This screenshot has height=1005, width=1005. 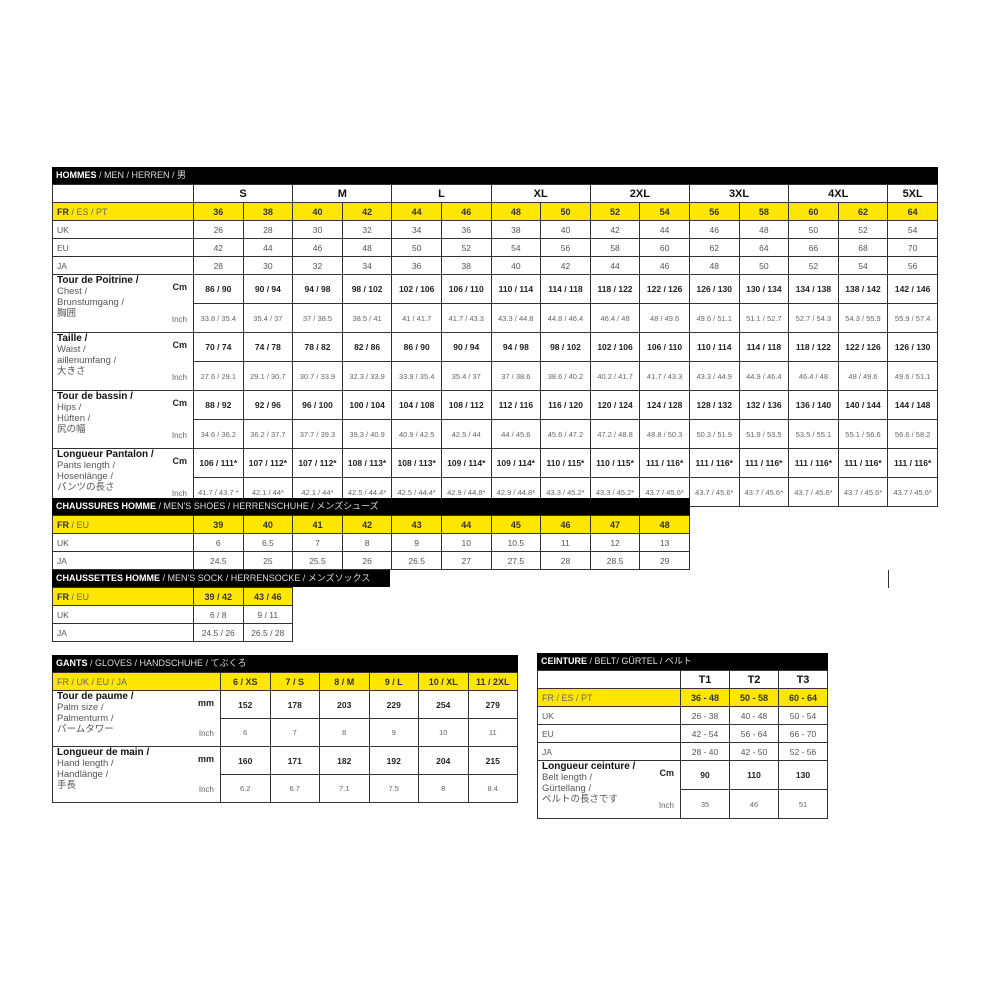 I want to click on cell: 37 / 38.6, so click(x=516, y=376).